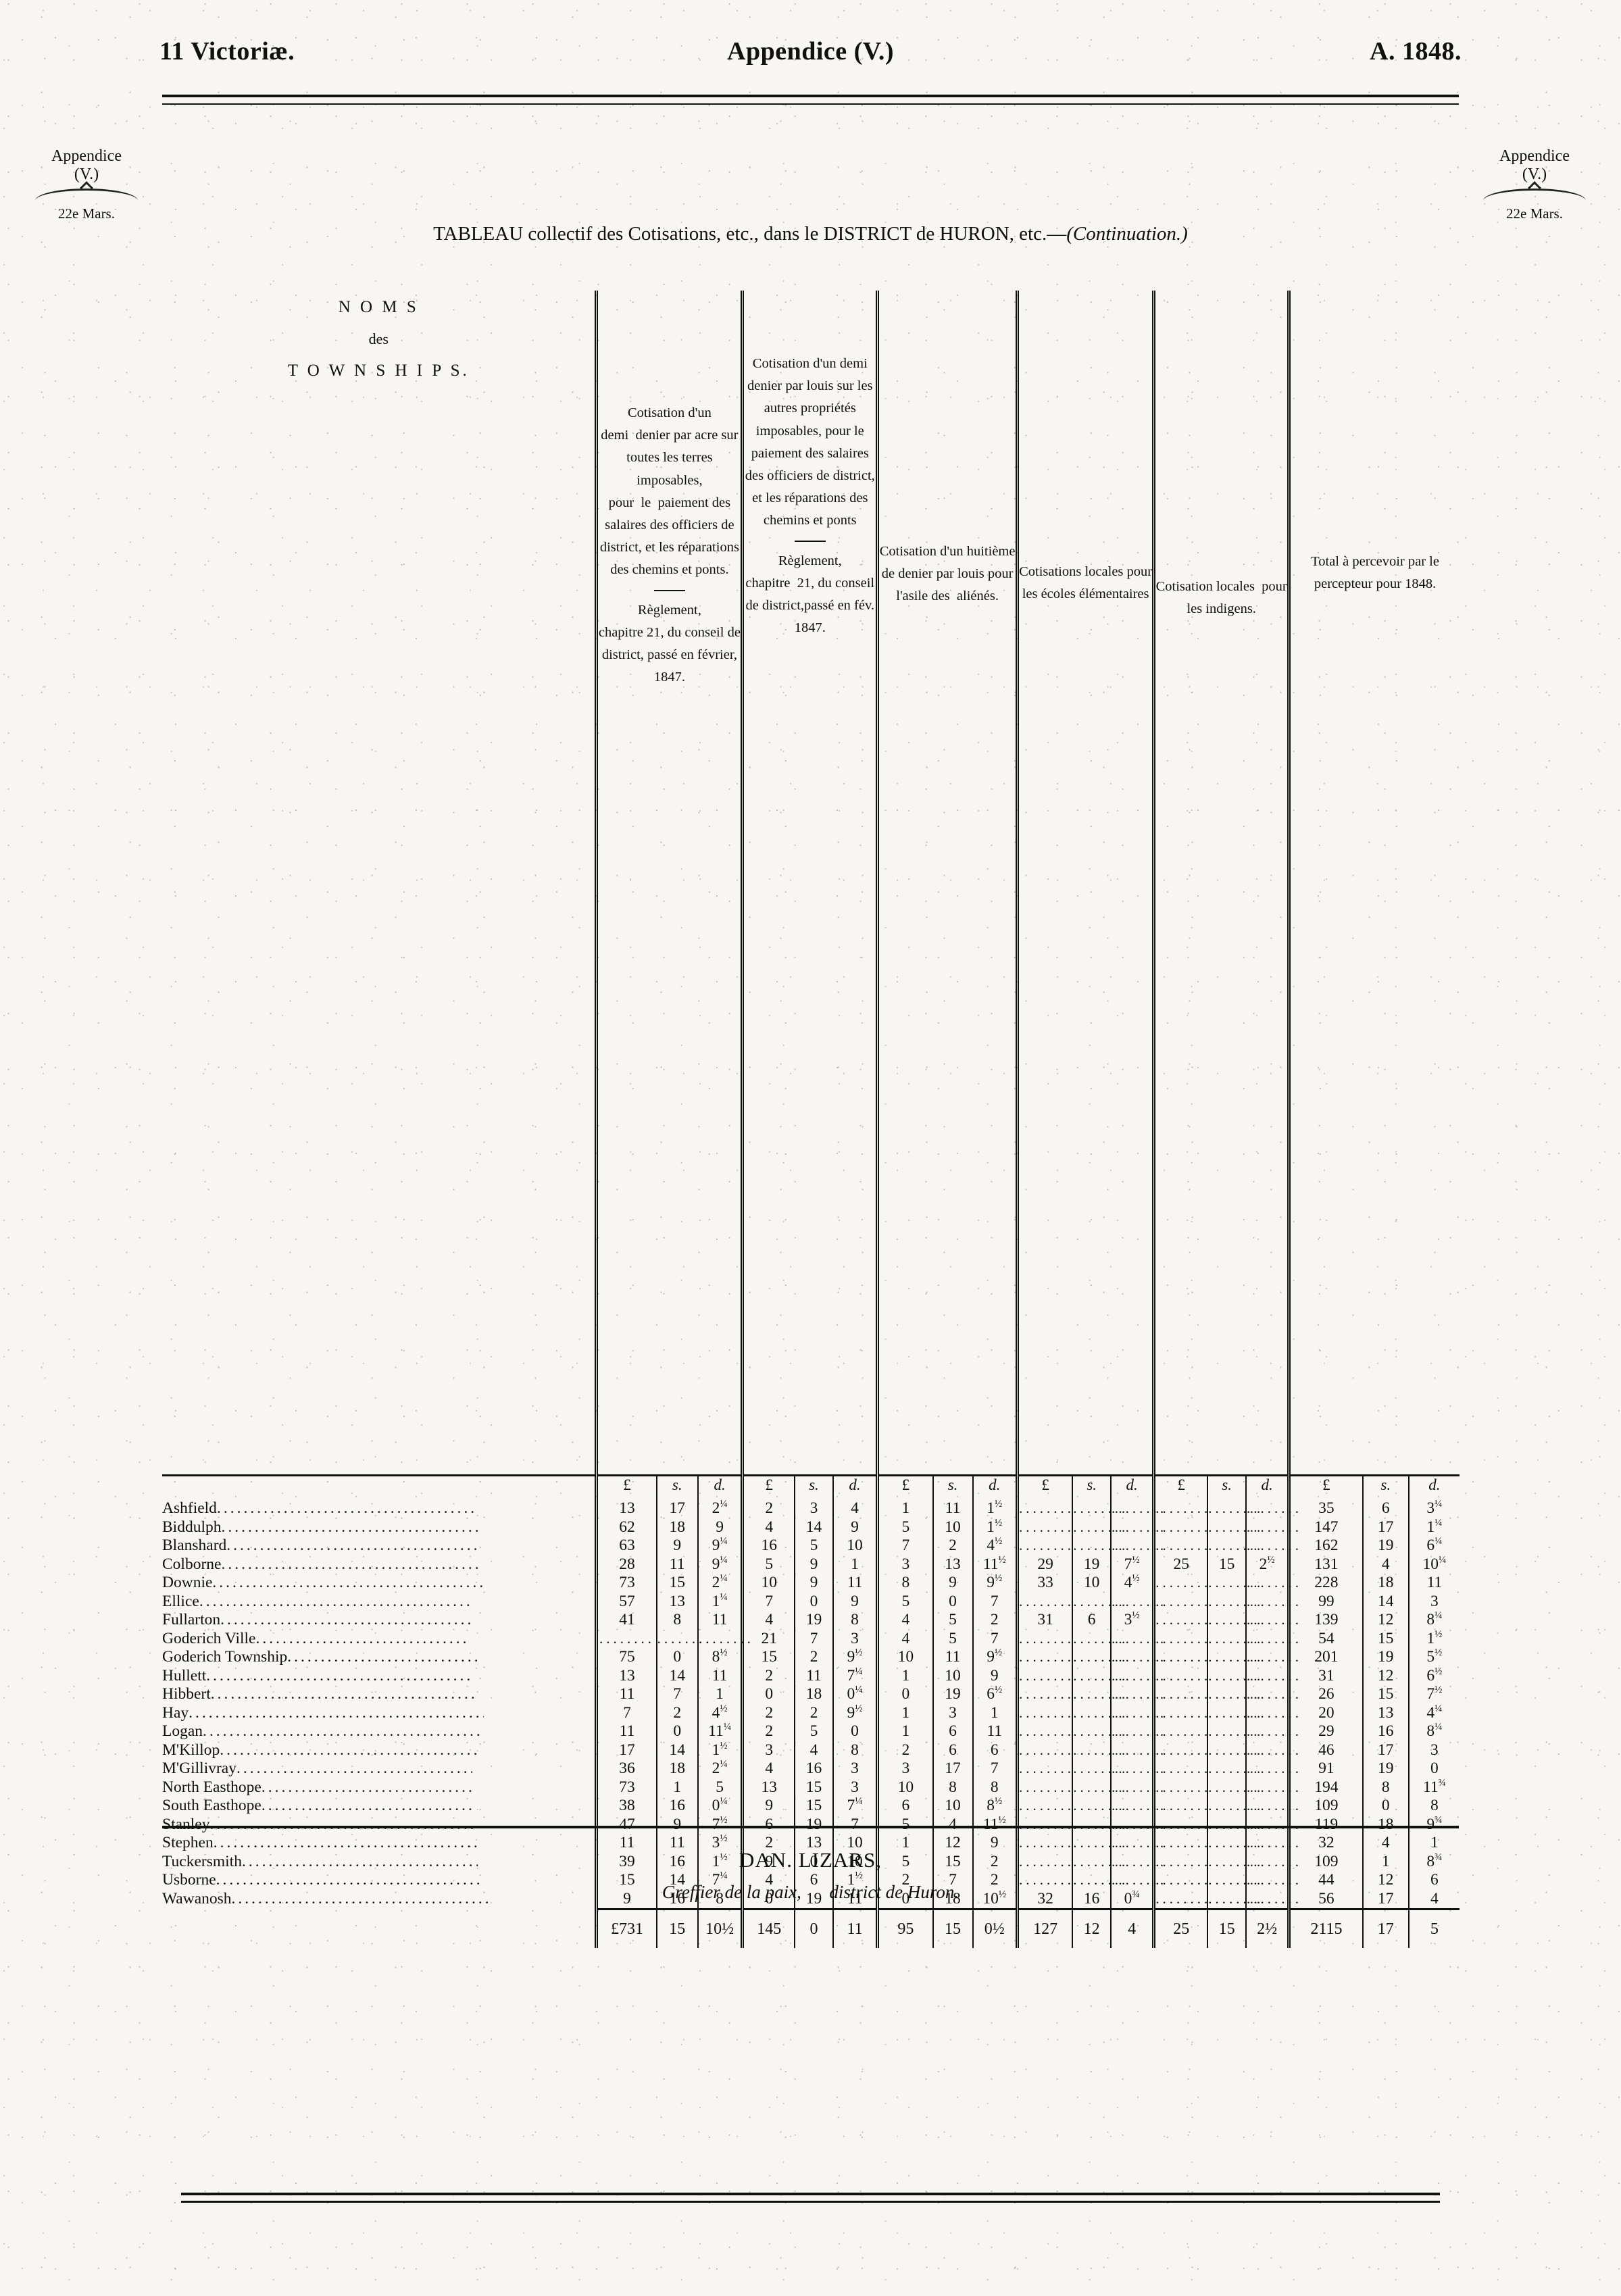 The image size is (1621, 2296). Describe the element at coordinates (995, 1928) in the screenshot. I see `total-c3-pence: 0½` at that location.